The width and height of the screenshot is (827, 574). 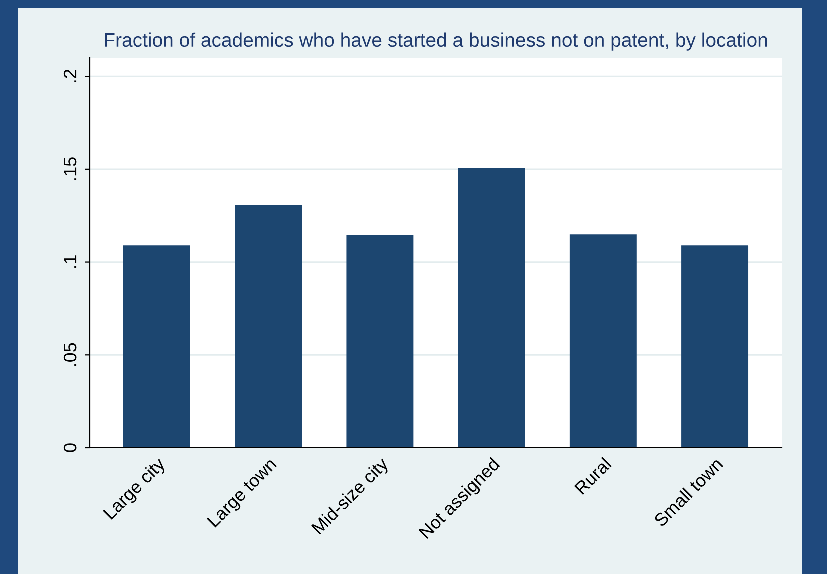 I want to click on y-tick-label: .1, so click(x=70, y=262).